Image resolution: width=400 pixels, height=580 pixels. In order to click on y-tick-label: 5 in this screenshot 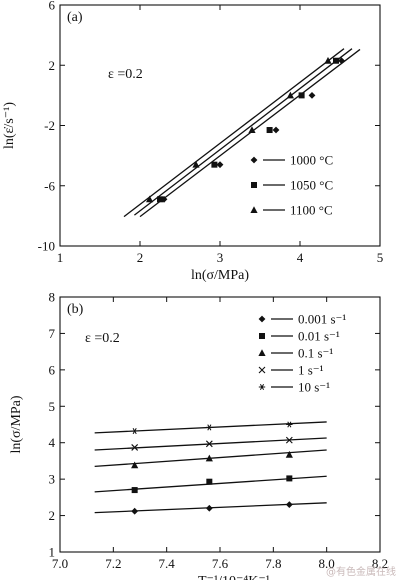, I will do `click(52, 406)`.